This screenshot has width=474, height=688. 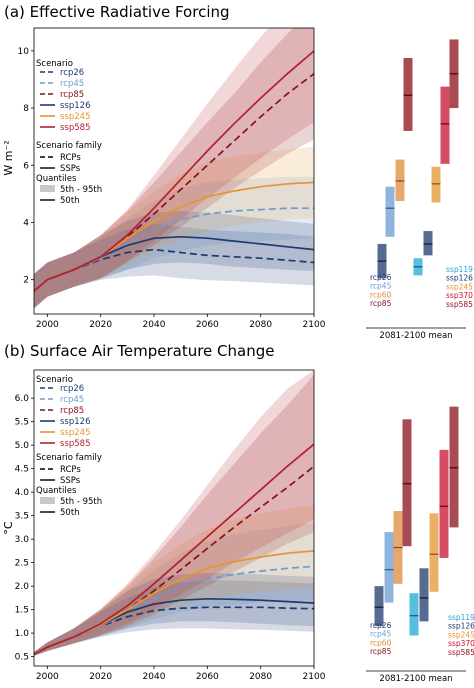 What do you see at coordinates (70, 158) in the screenshot?
I see `legend-family-rcp: RCPs` at bounding box center [70, 158].